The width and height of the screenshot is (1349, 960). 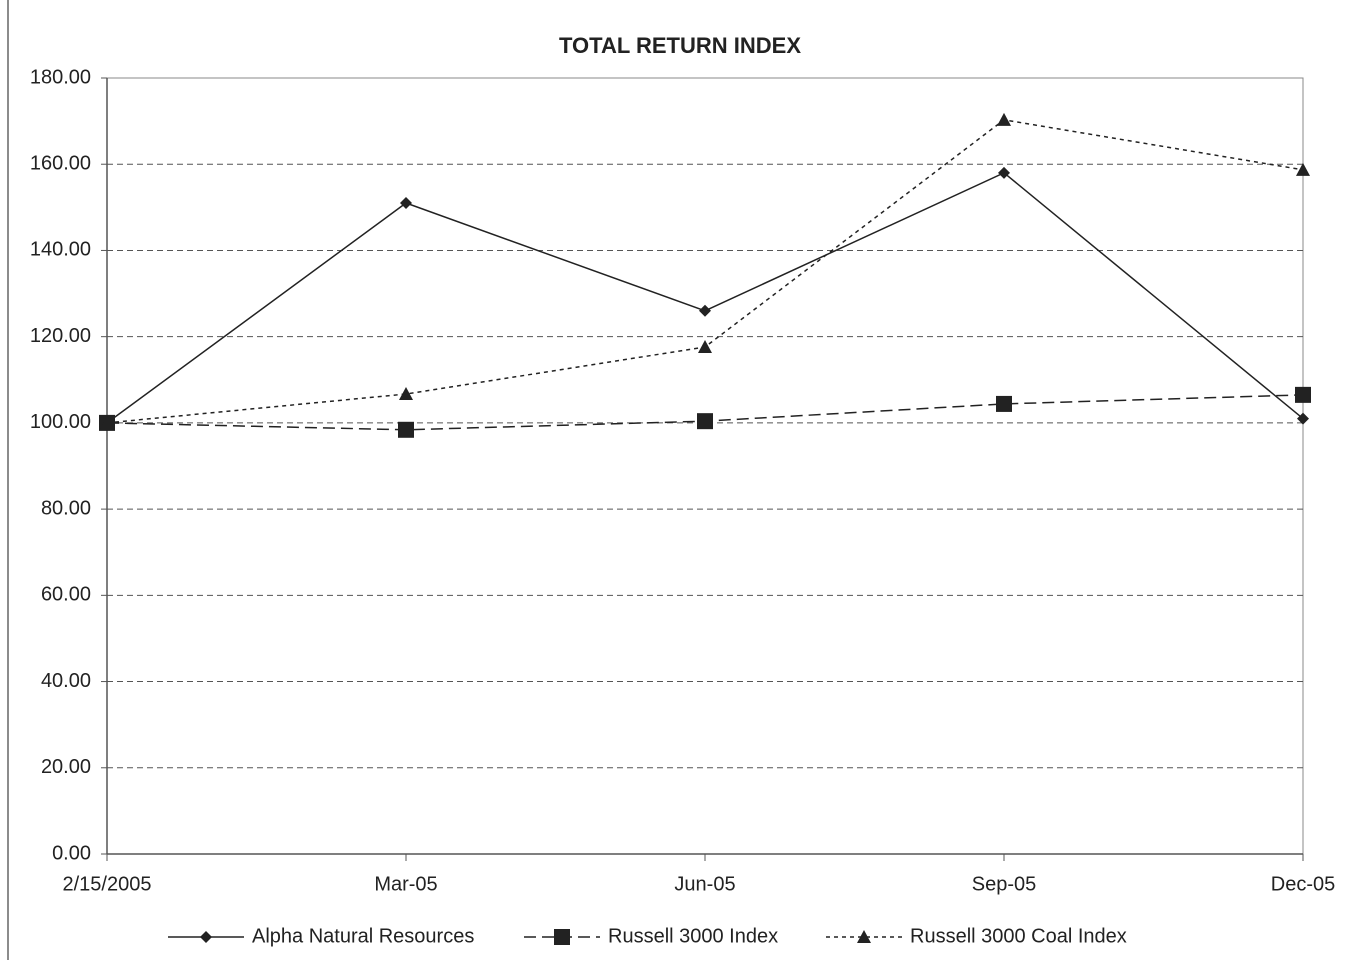 What do you see at coordinates (107, 884) in the screenshot?
I see `x-tick-label: 2/15/2005` at bounding box center [107, 884].